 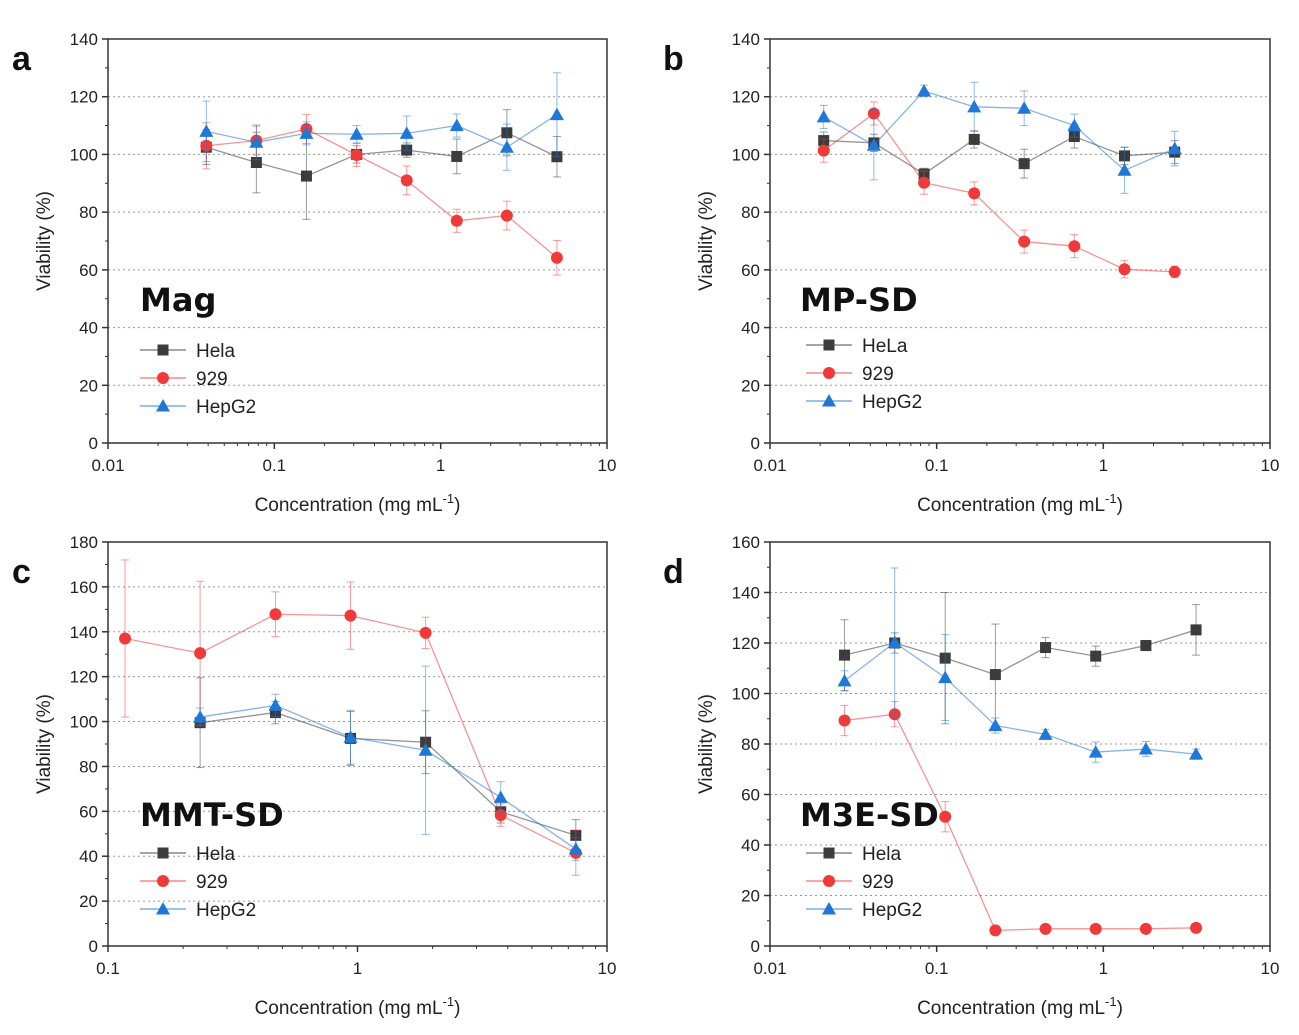 What do you see at coordinates (769, 968) in the screenshot?
I see `x-tick-label: 0.01` at bounding box center [769, 968].